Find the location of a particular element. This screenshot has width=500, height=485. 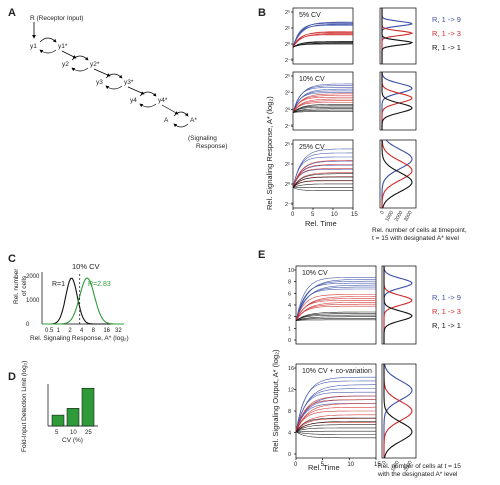

e-plot-top-ytick: 1 is located at coordinates (289, 329).